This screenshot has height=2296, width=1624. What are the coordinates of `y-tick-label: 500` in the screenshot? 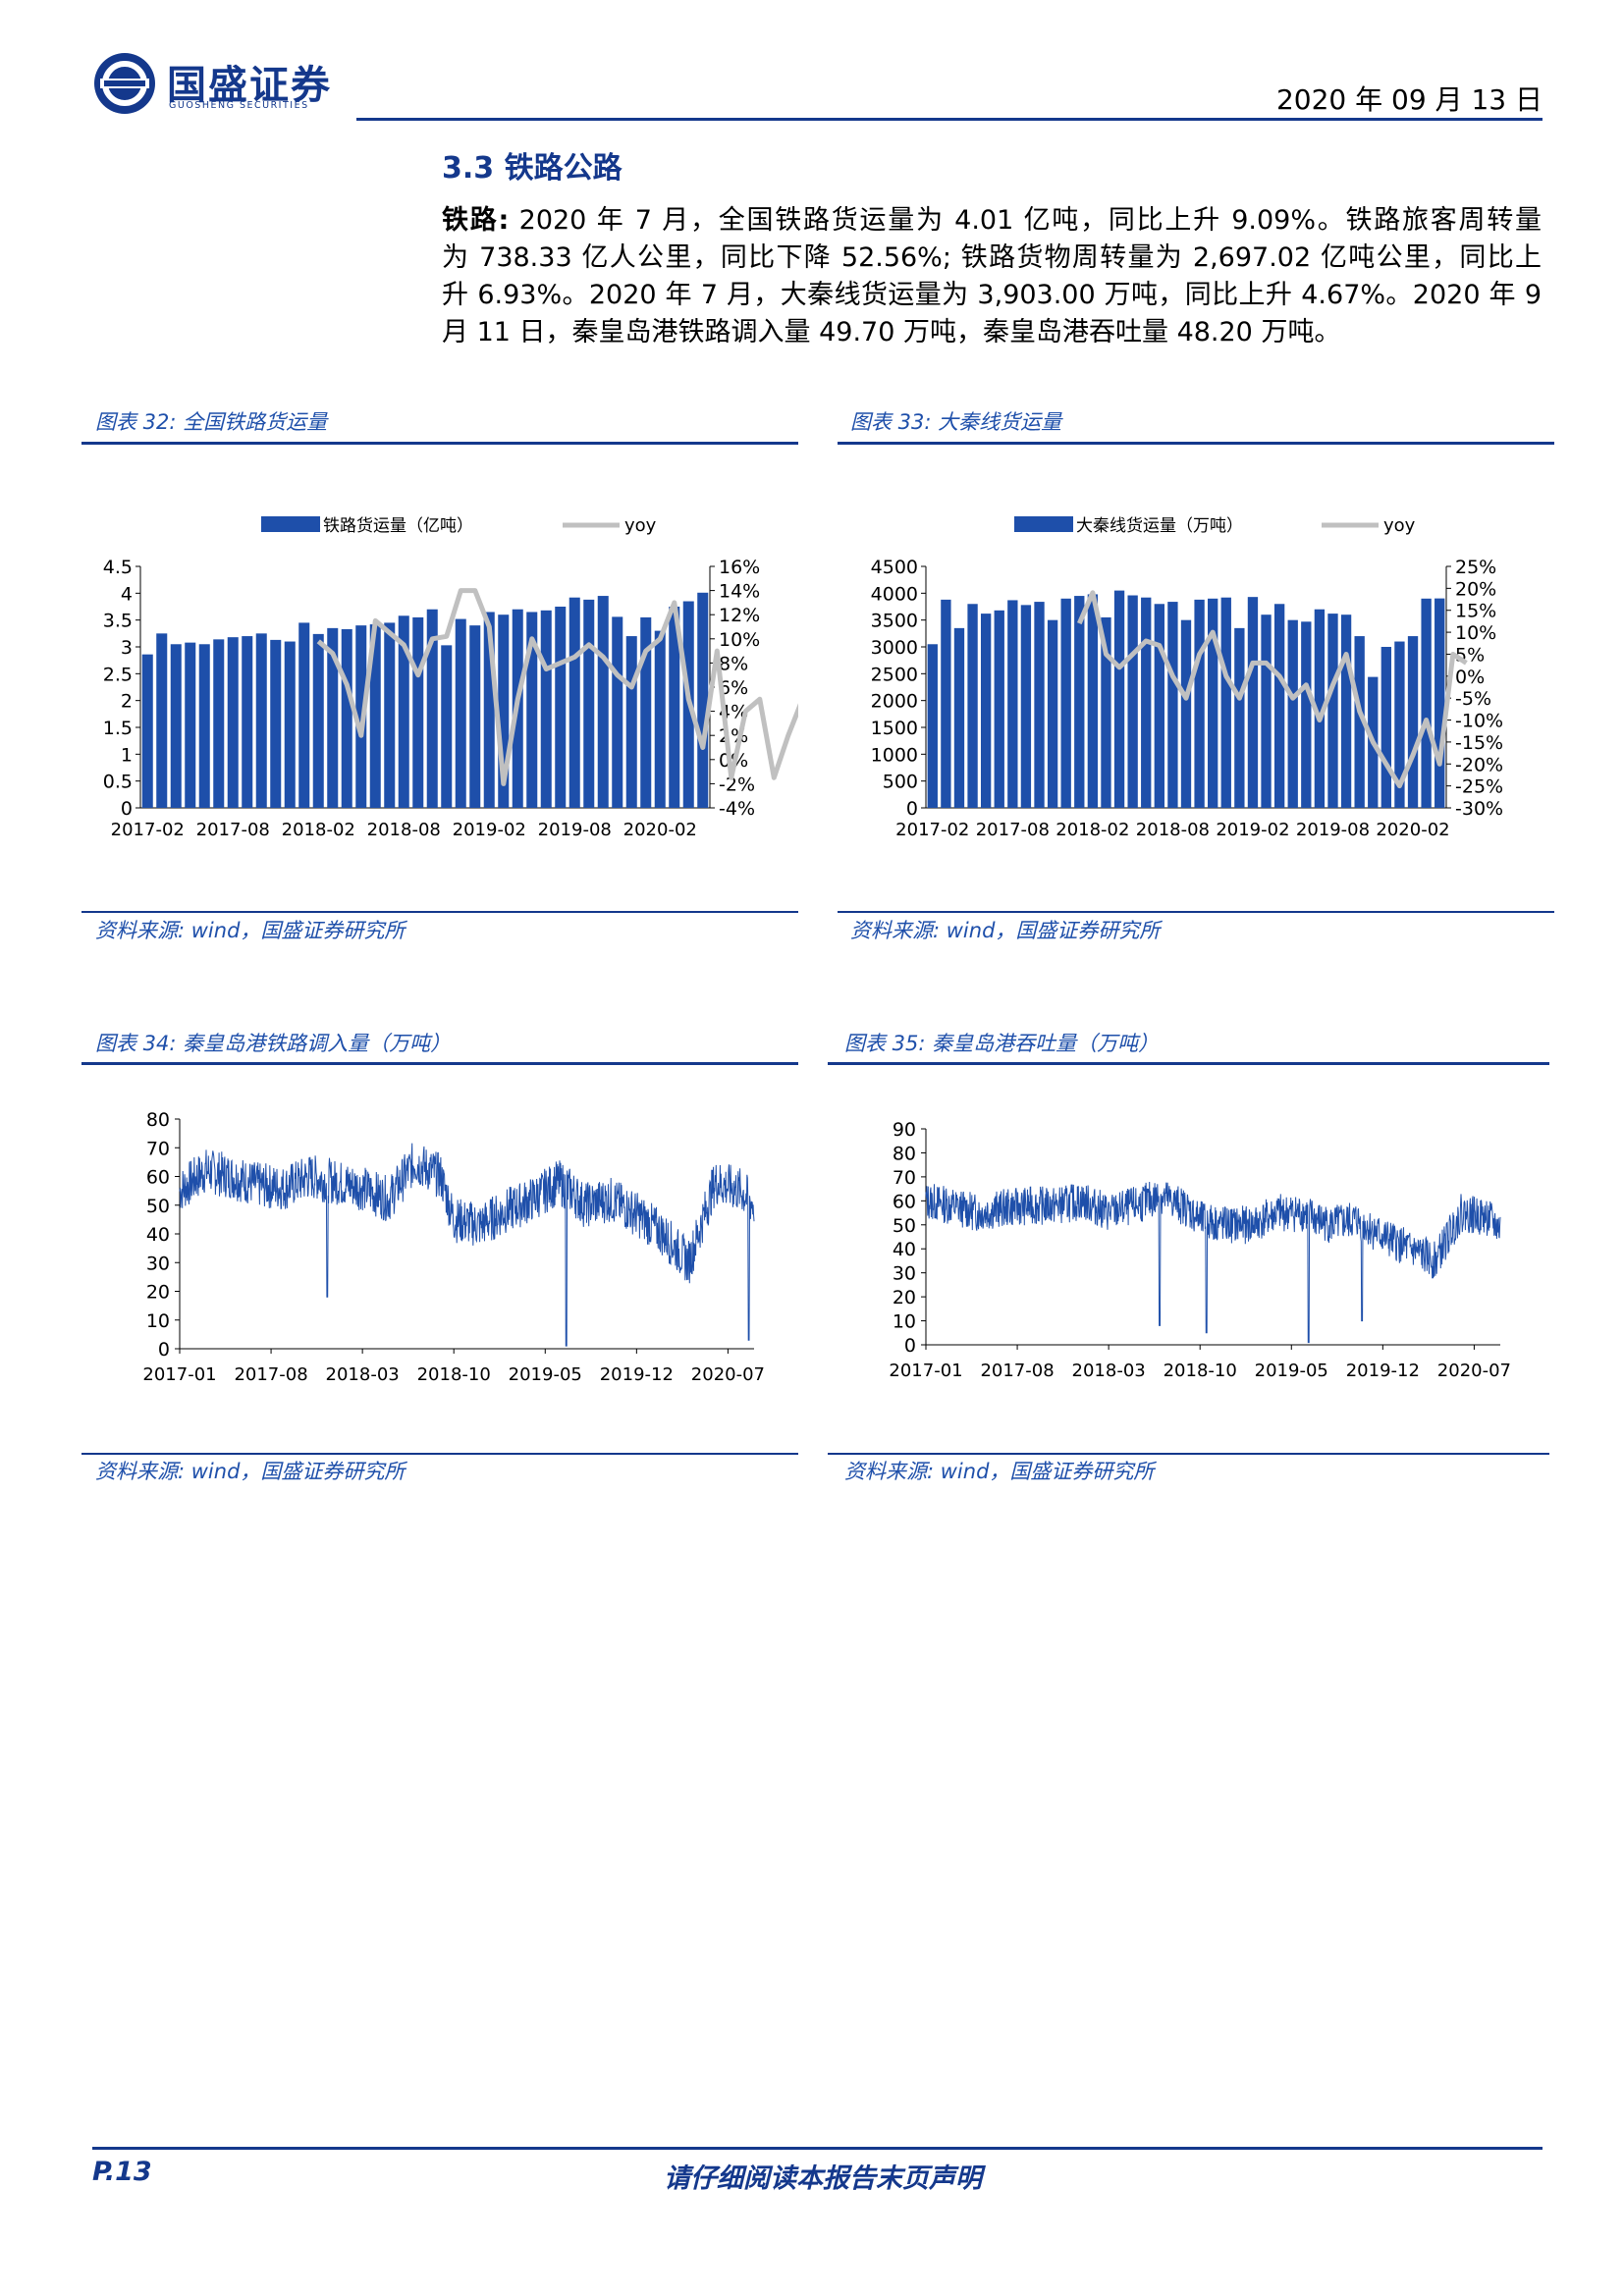 It's located at (900, 782).